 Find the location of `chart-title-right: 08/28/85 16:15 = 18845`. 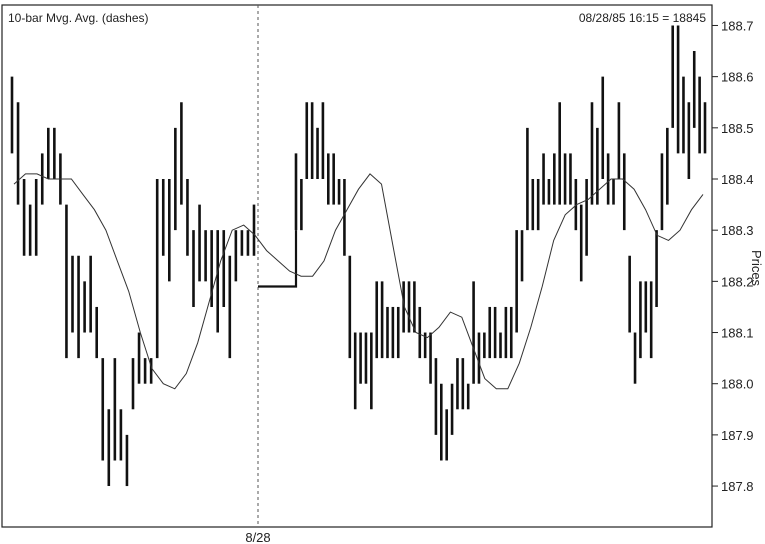

chart-title-right: 08/28/85 16:15 = 18845 is located at coordinates (642, 18).